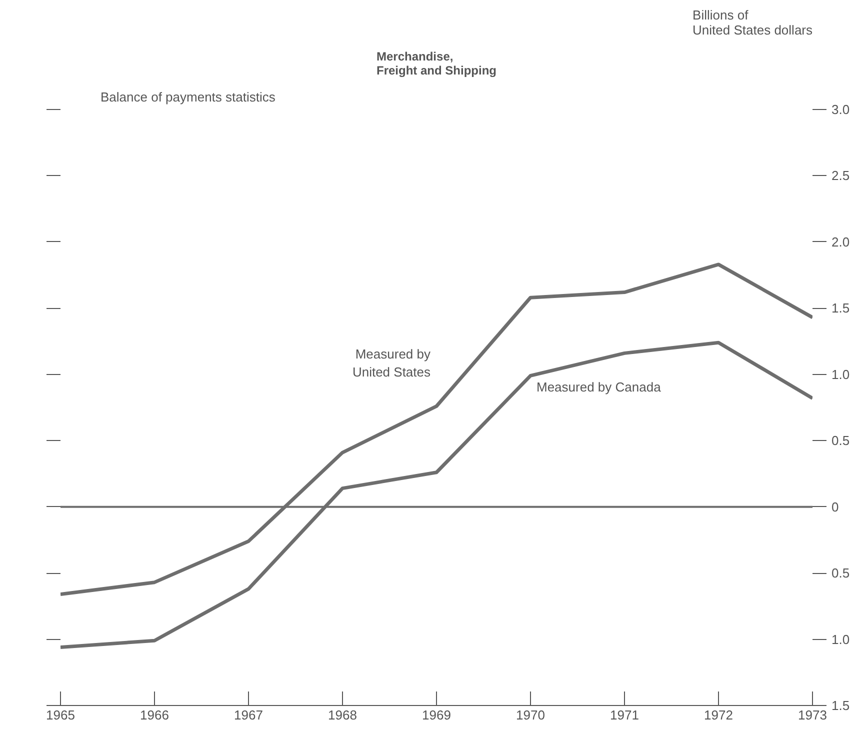  I want to click on x-tick-label: 1971, so click(624, 715).